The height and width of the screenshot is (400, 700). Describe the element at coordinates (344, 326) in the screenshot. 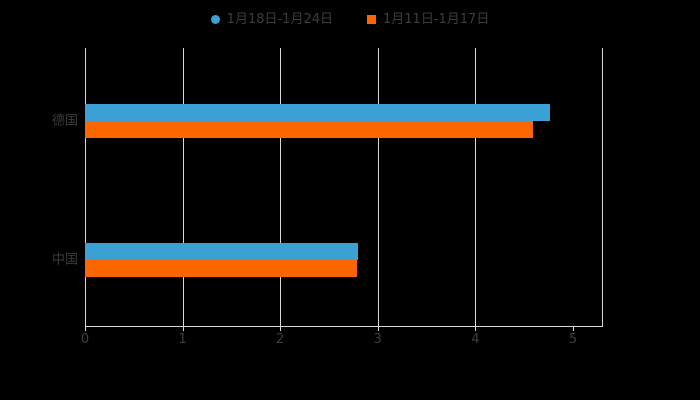

I see `x-axis-spine` at that location.